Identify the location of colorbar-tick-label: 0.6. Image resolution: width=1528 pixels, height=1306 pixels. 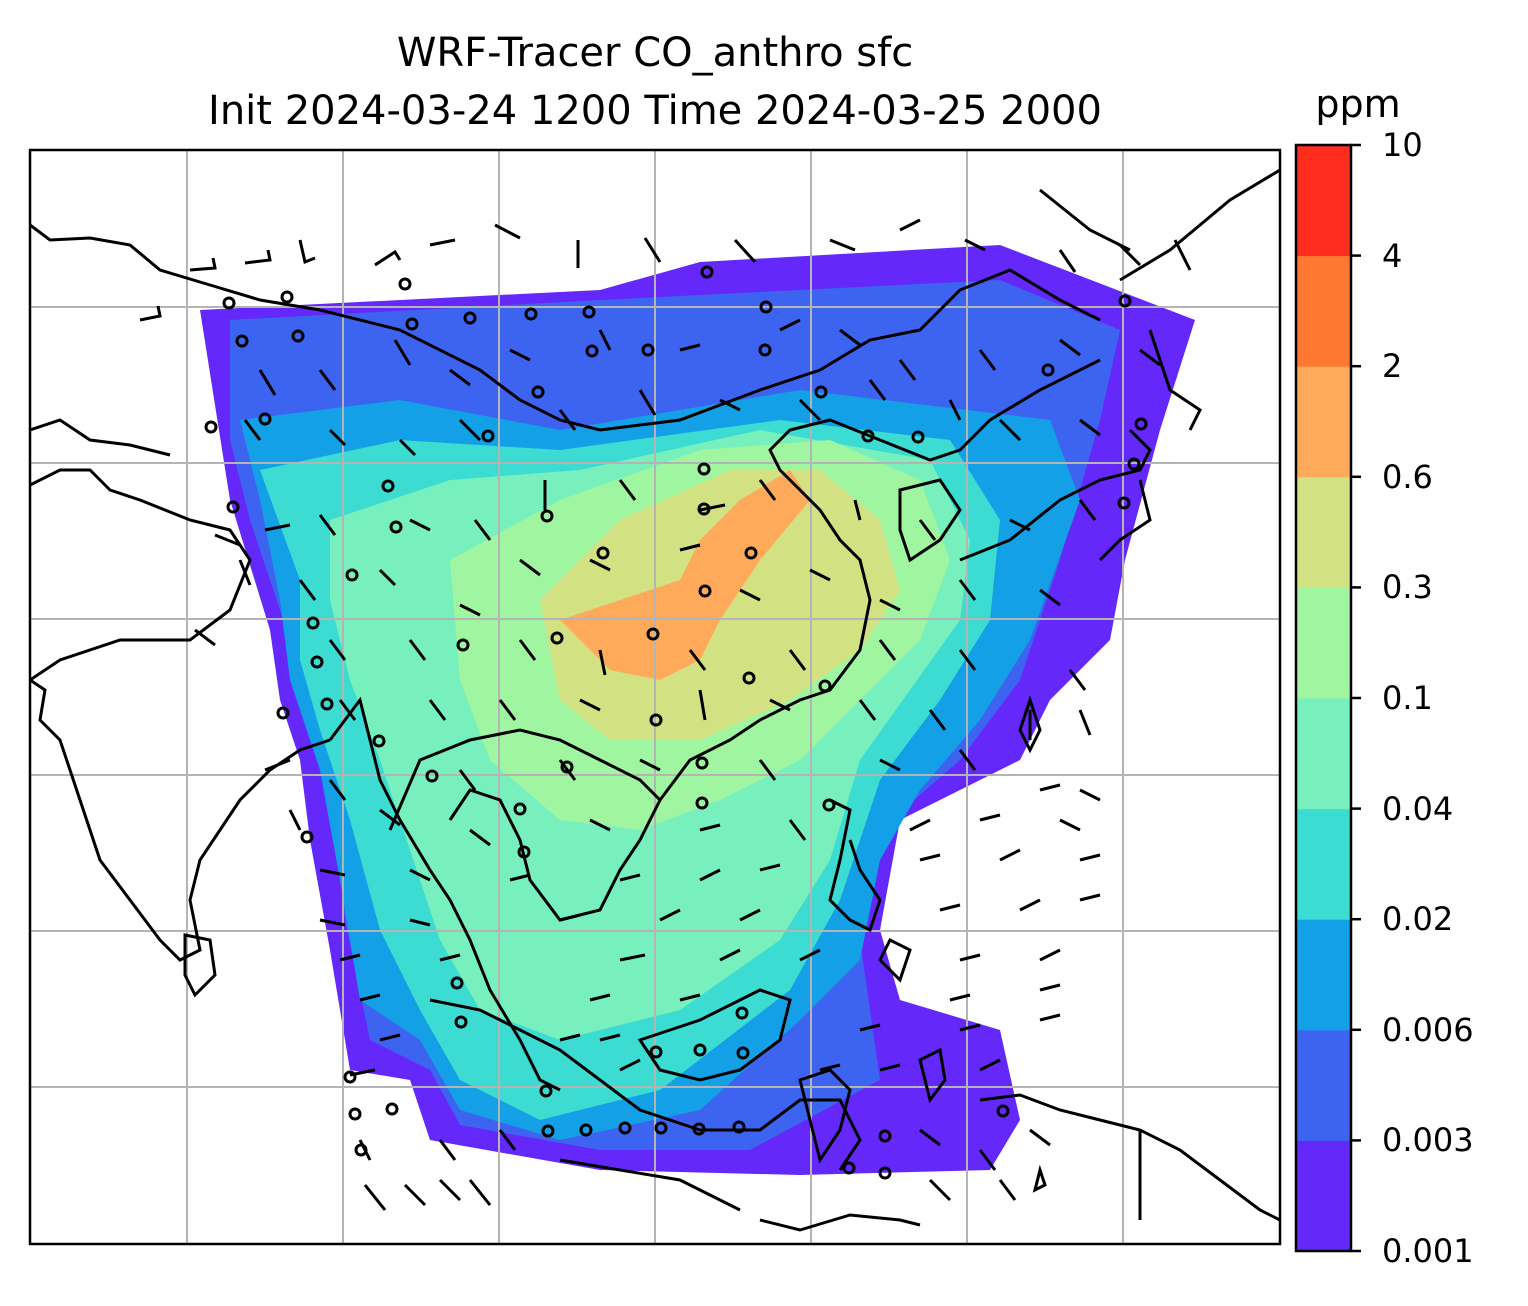
(1407, 476).